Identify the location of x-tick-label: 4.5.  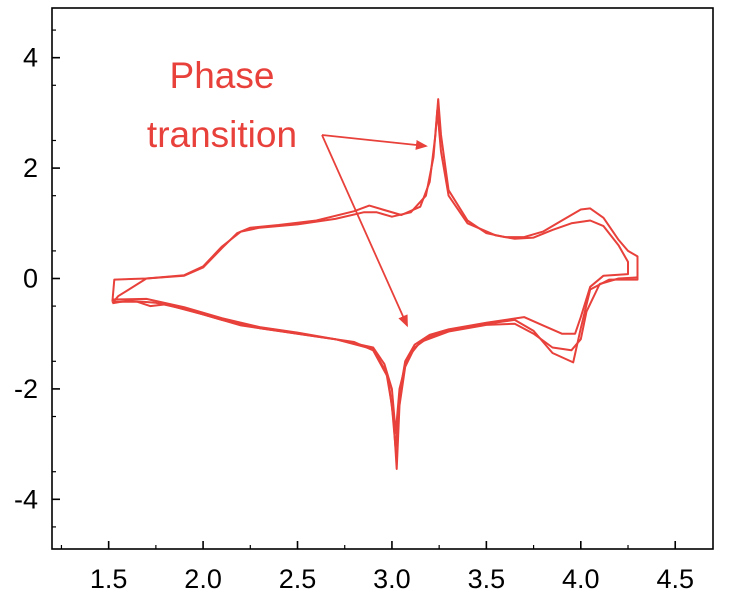
(675, 579).